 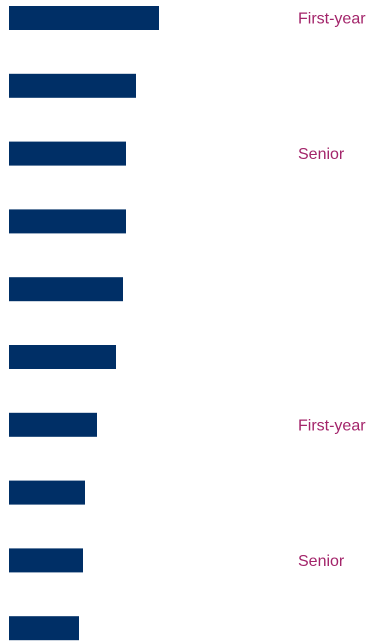 What do you see at coordinates (332, 425) in the screenshot?
I see `row-label-7: First-year` at bounding box center [332, 425].